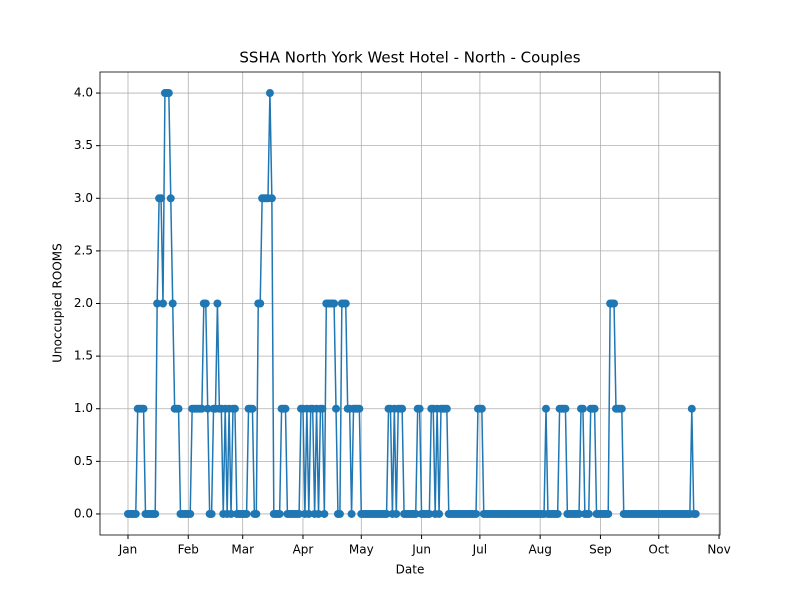  I want to click on y-tick-label: 2.5, so click(83, 250).